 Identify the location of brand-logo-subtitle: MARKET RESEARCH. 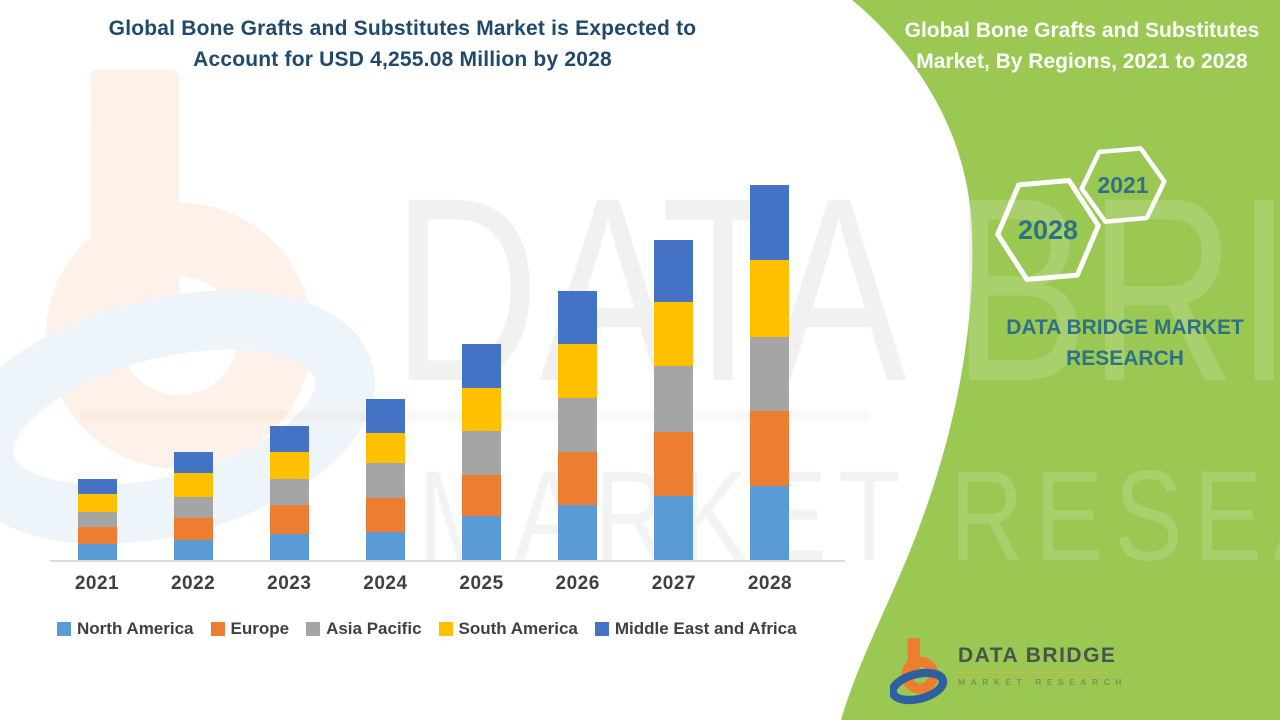
(1042, 682).